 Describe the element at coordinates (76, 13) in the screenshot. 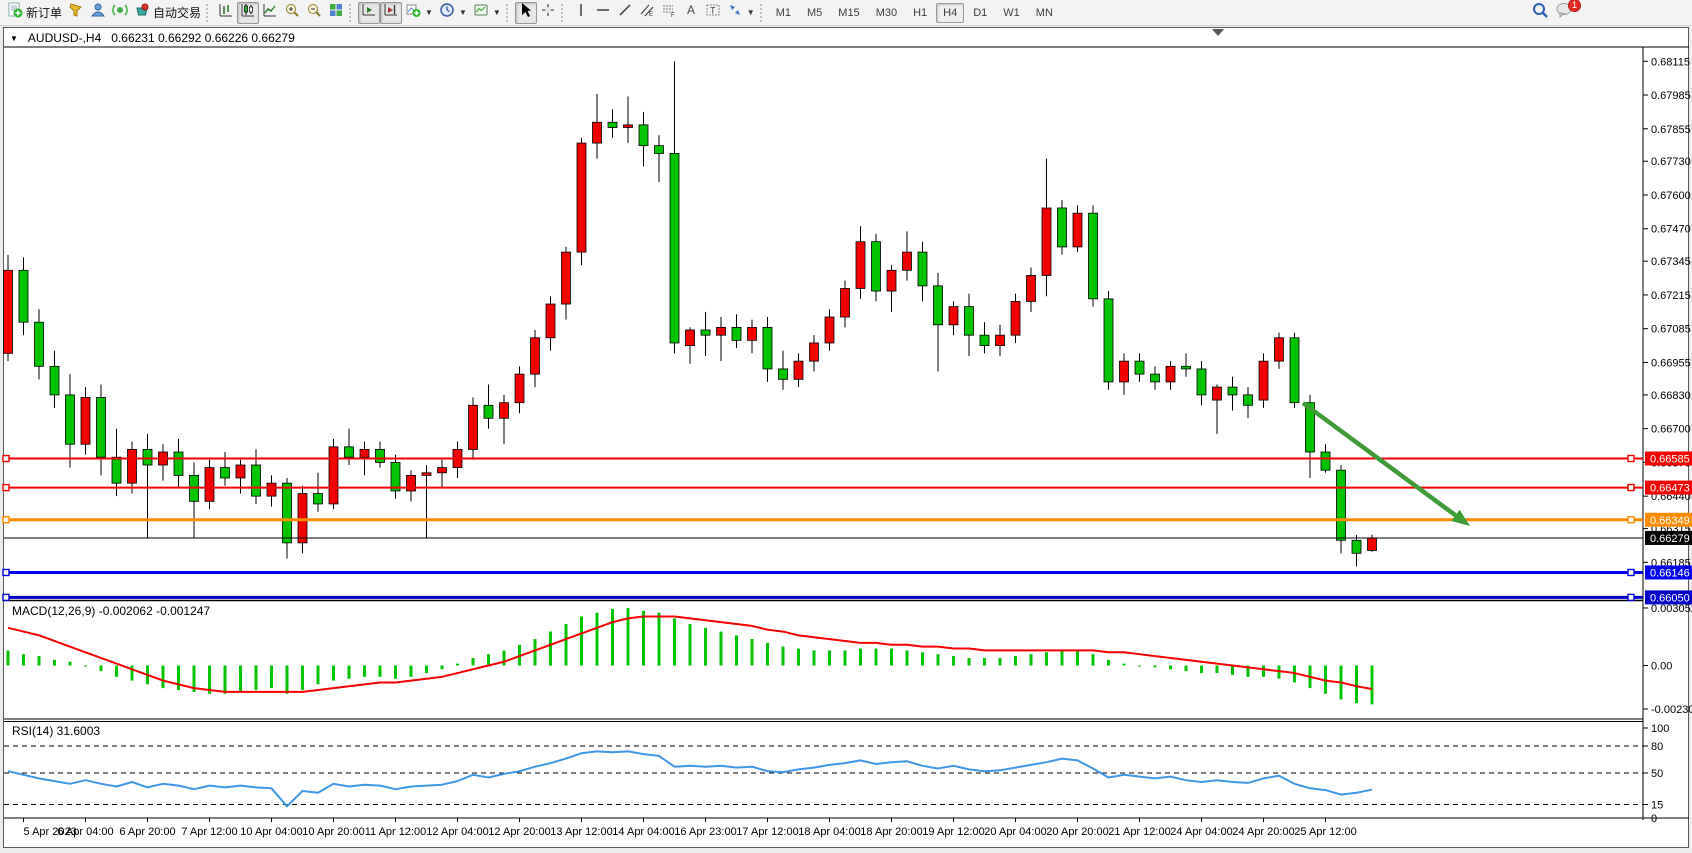

I see `market-watch-button` at that location.